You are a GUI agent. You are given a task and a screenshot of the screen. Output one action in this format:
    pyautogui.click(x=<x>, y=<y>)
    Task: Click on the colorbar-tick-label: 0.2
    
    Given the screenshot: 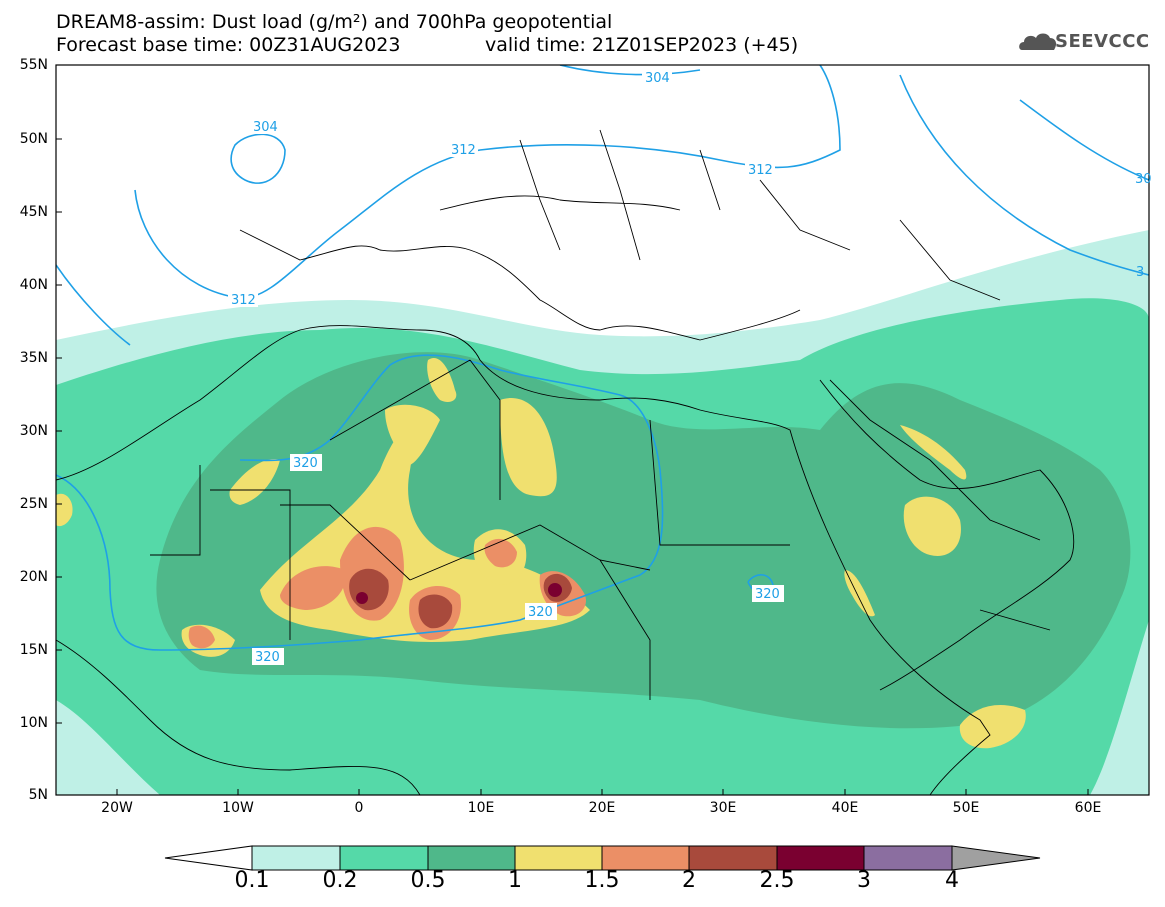 What is the action you would take?
    pyautogui.click(x=340, y=880)
    